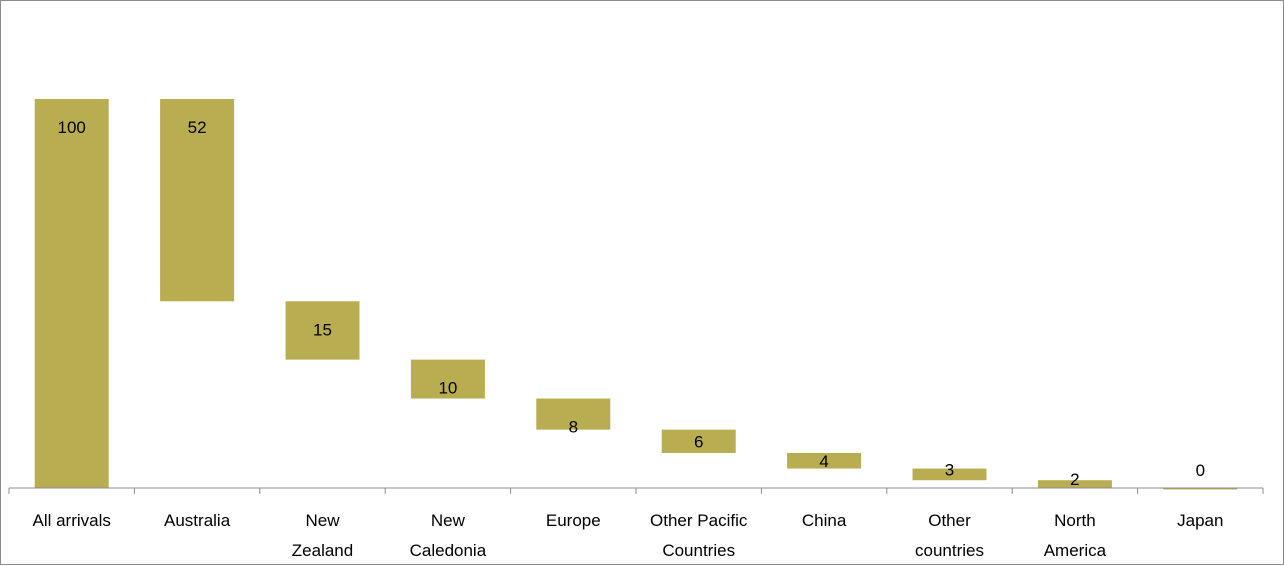 This screenshot has height=566, width=1284. I want to click on data-label-5: 6, so click(698, 441).